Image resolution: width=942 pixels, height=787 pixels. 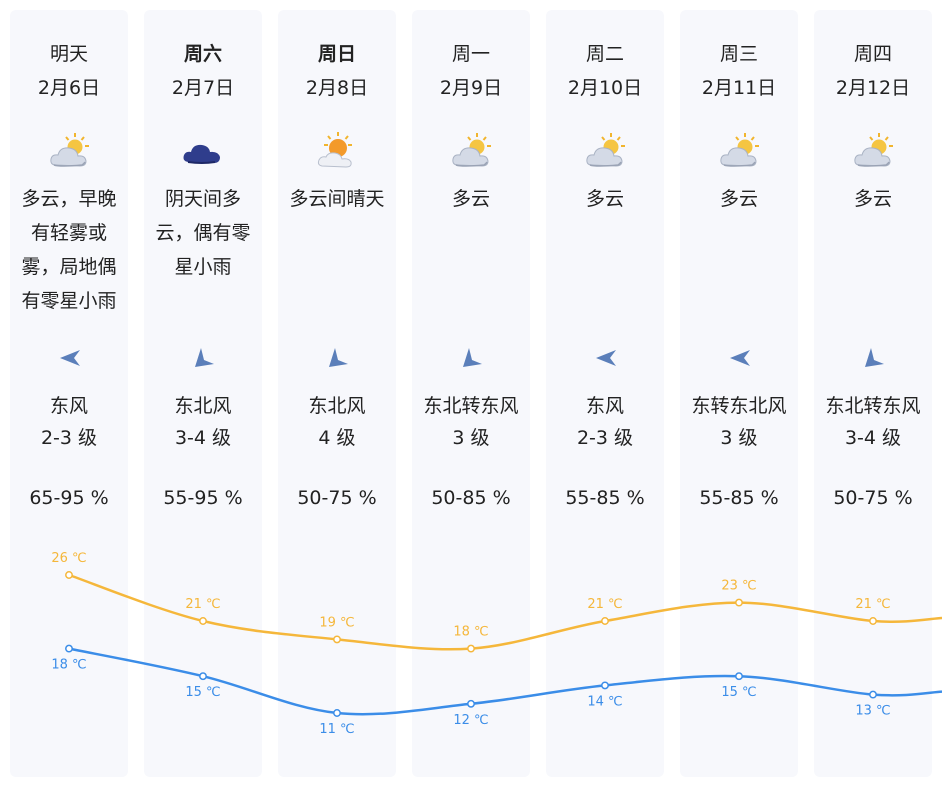 I want to click on low-temp-line, so click(x=505, y=681).